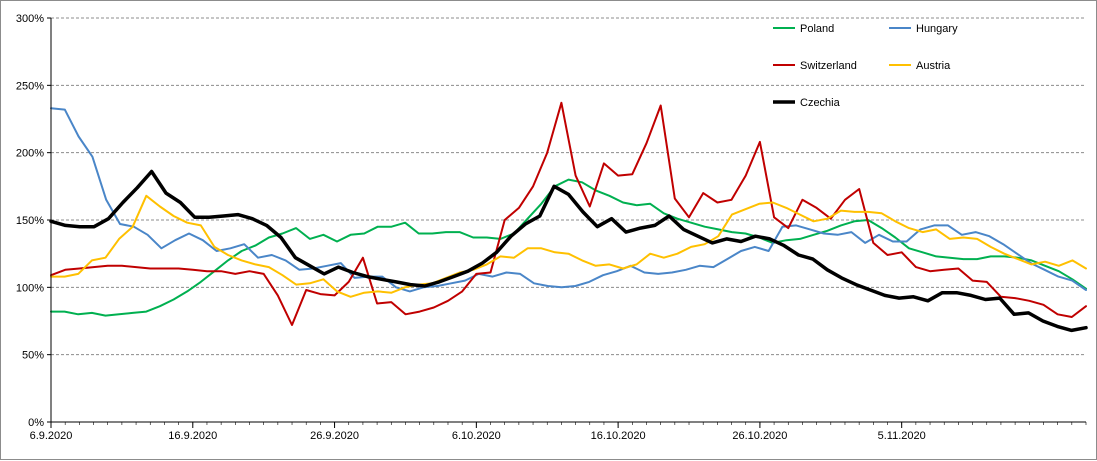 This screenshot has width=1097, height=461. What do you see at coordinates (828, 66) in the screenshot?
I see `legend-label: Switzerland` at bounding box center [828, 66].